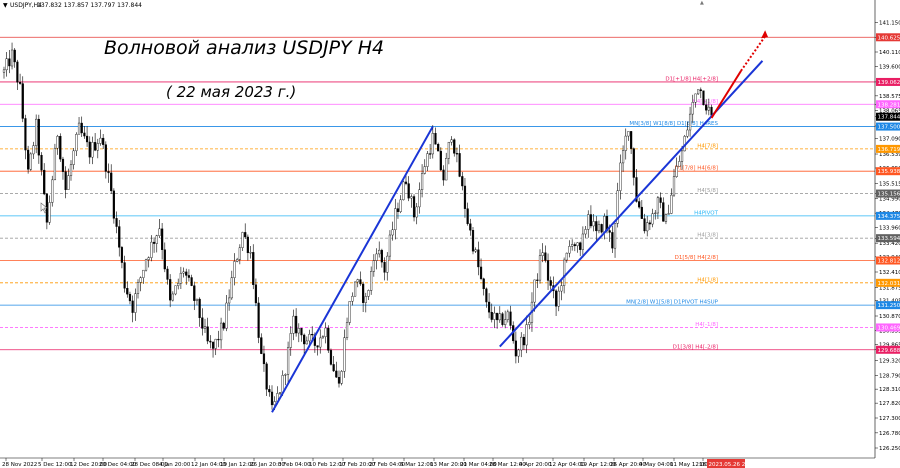 This screenshot has width=900, height=468. What do you see at coordinates (889, 199) in the screenshot?
I see `price-tick-label: 134.990` at bounding box center [889, 199].